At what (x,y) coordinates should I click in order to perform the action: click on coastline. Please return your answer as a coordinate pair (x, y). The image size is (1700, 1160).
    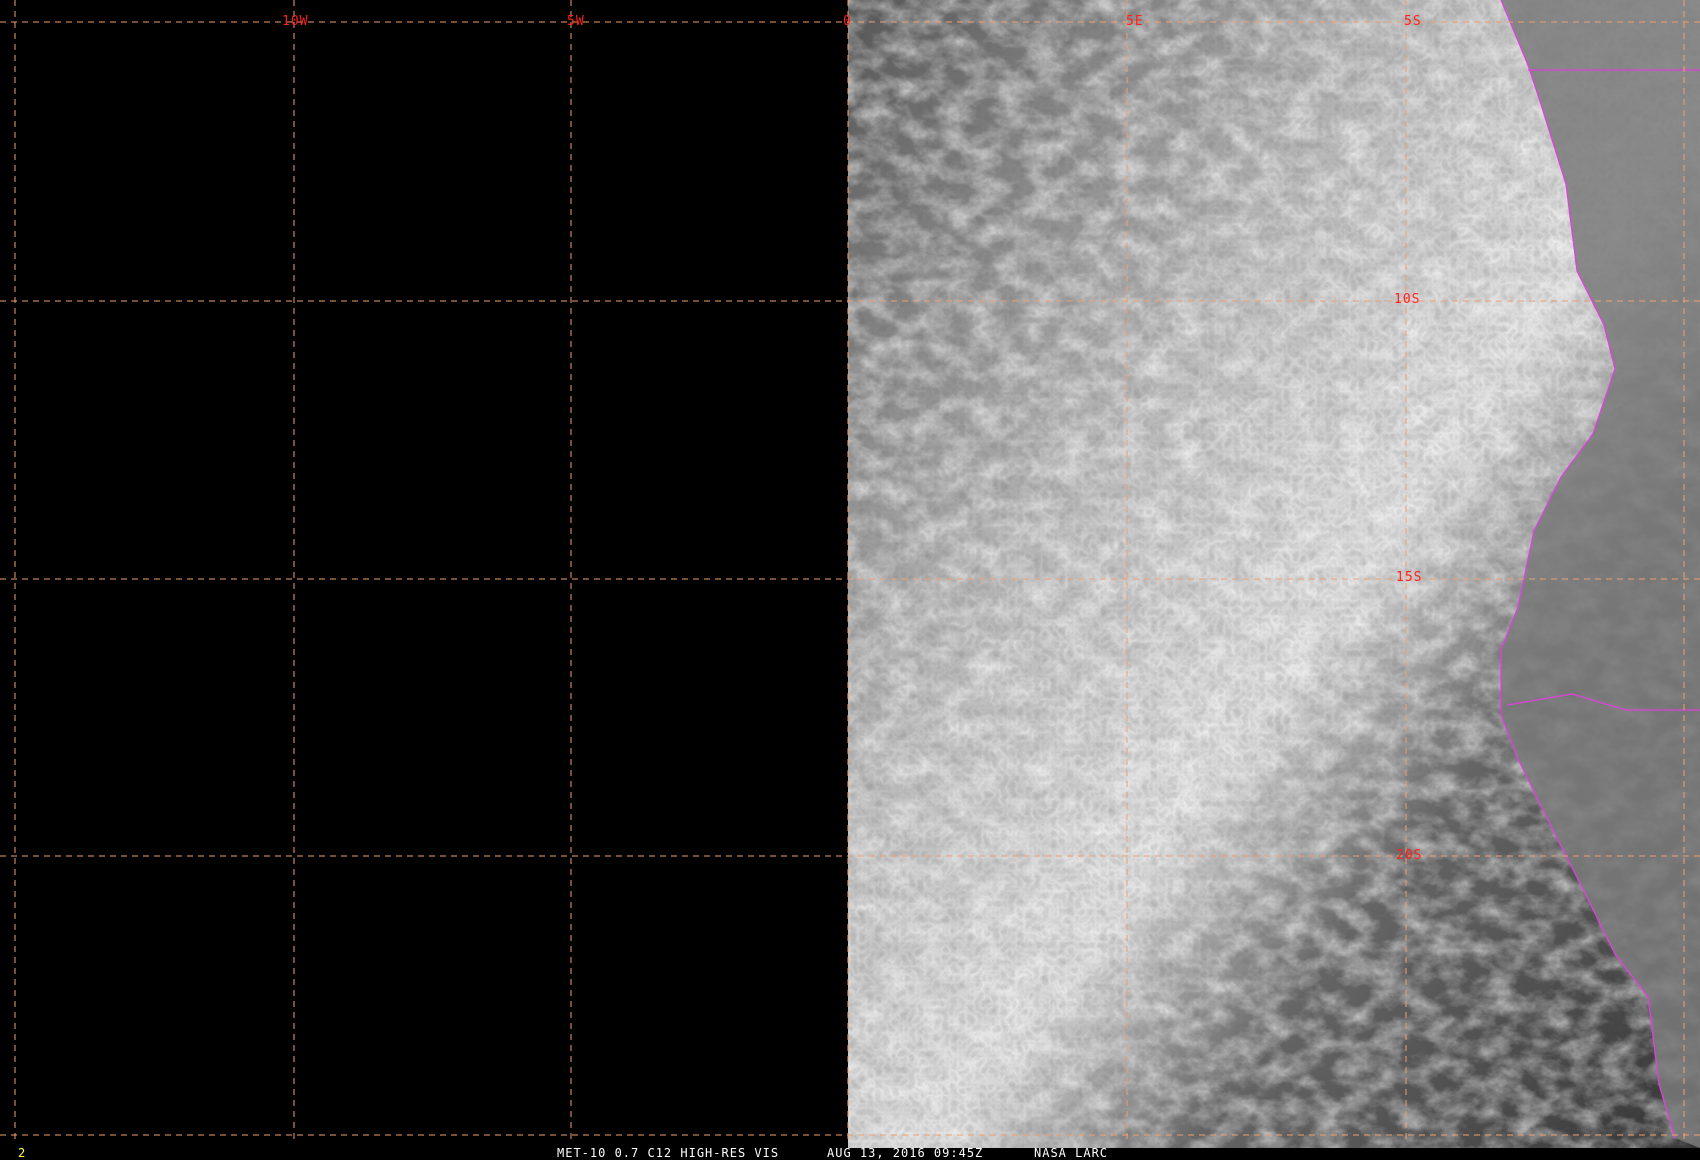
    Looking at the image, I should click on (1600, 569).